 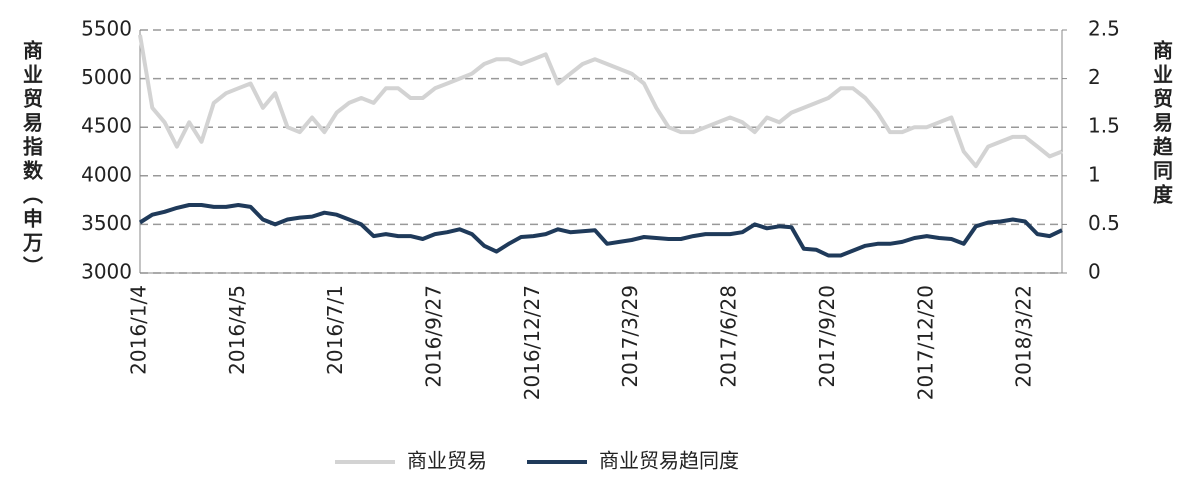 What do you see at coordinates (669, 461) in the screenshot?
I see `legend-label: 商业贸易趋同度` at bounding box center [669, 461].